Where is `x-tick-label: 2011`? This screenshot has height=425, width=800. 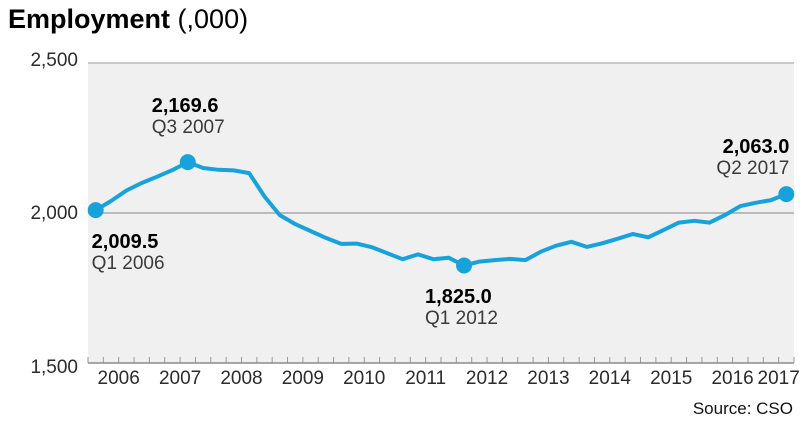
x-tick-label: 2011 is located at coordinates (426, 378).